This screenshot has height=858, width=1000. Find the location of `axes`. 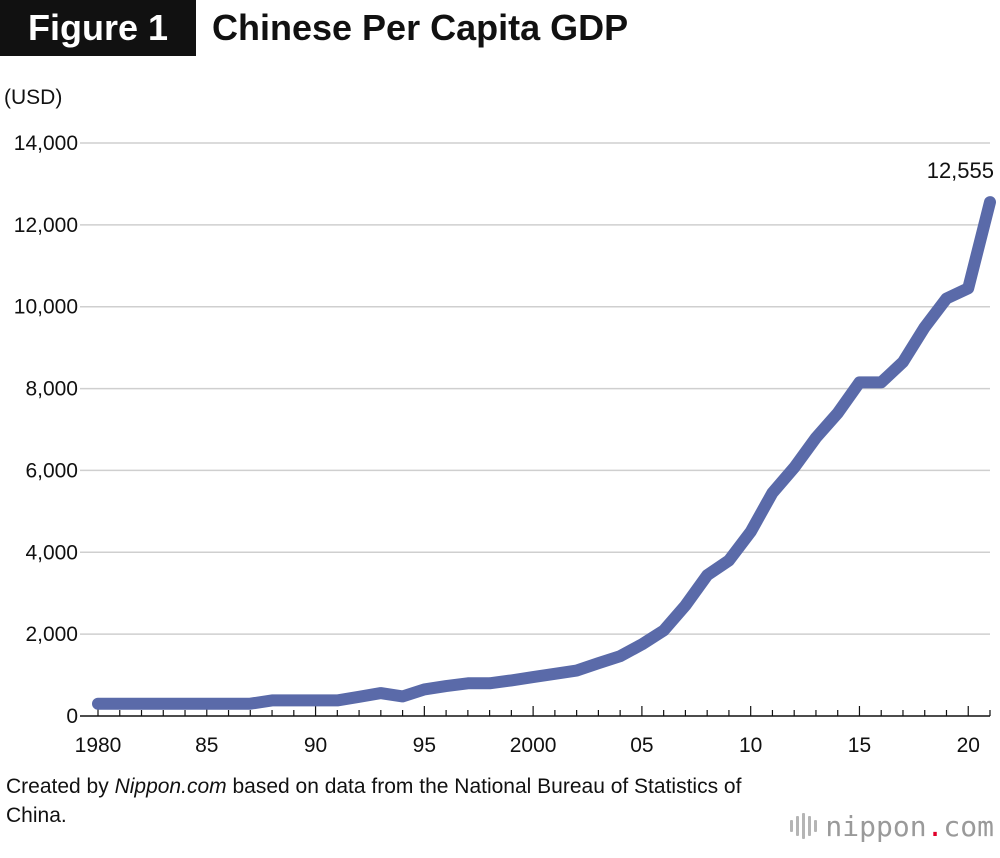

axes is located at coordinates (535, 711).